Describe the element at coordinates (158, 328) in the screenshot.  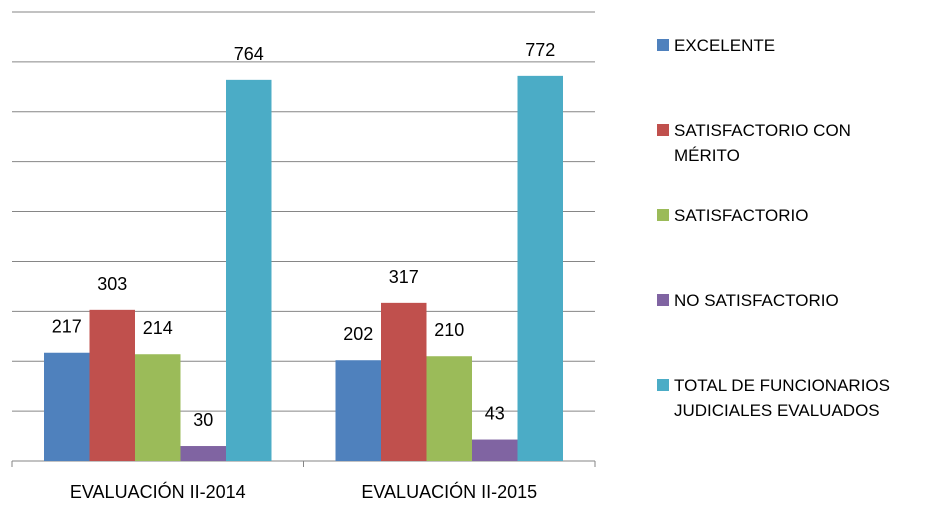
I see `data-label: 214` at that location.